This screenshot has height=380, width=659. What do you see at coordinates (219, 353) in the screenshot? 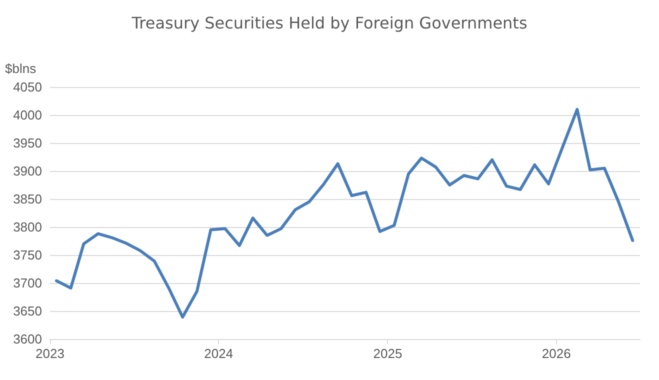
I see `x-tick-label: 2024` at bounding box center [219, 353].